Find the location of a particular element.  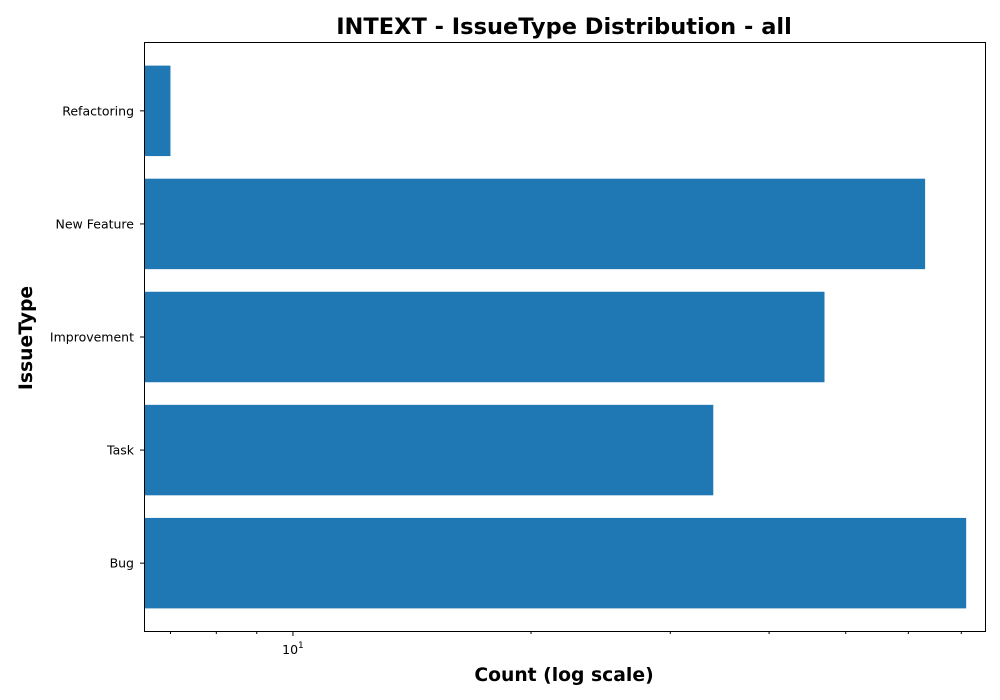

bar-bug is located at coordinates (556, 563).